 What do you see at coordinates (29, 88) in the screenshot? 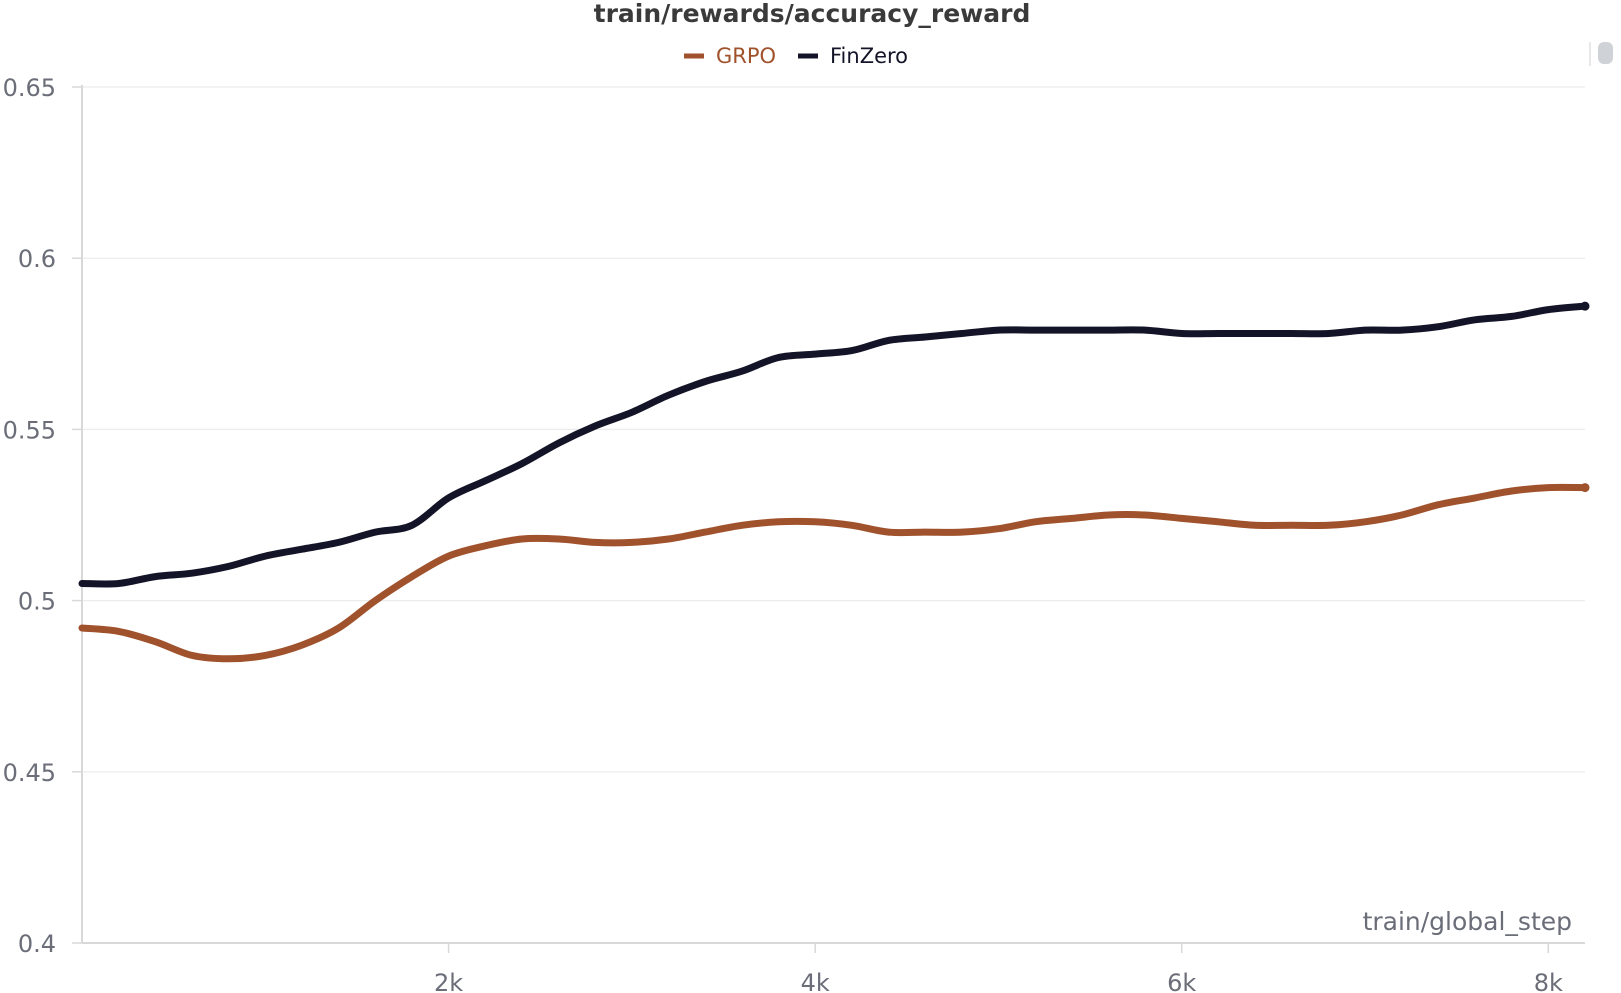
I see `y-tick-label: 0.65` at bounding box center [29, 88].